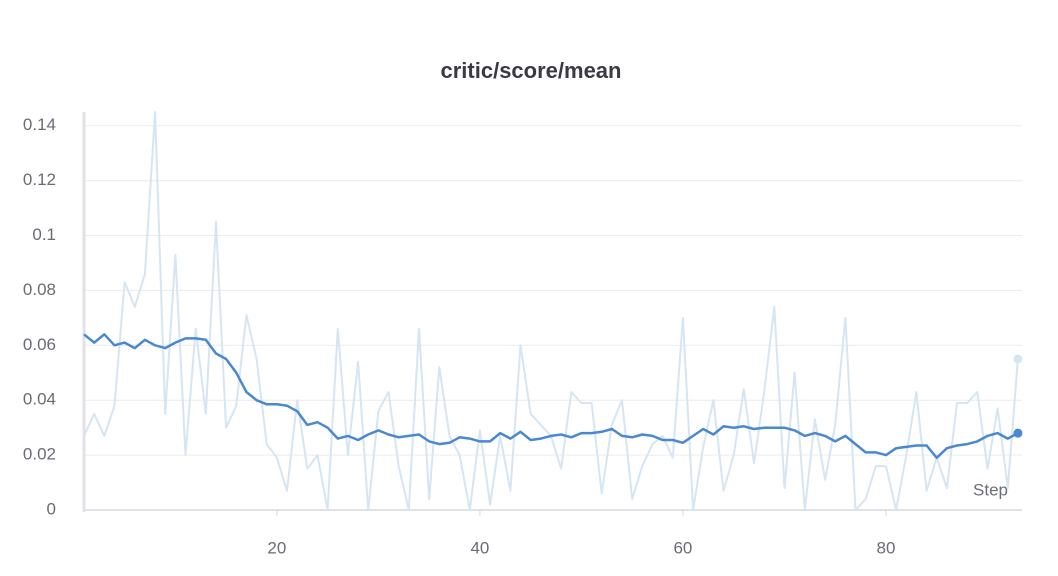 Image resolution: width=1058 pixels, height=576 pixels. What do you see at coordinates (51, 508) in the screenshot?
I see `y-tick-label: 0` at bounding box center [51, 508].